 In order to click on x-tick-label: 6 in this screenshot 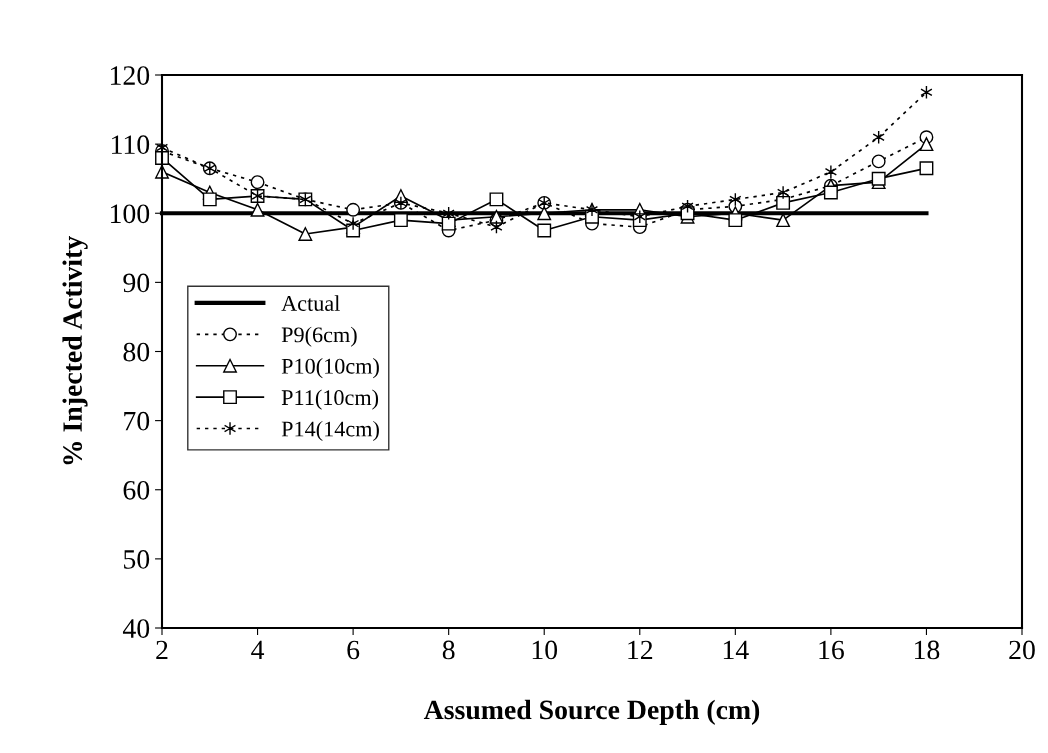, I will do `click(353, 650)`.